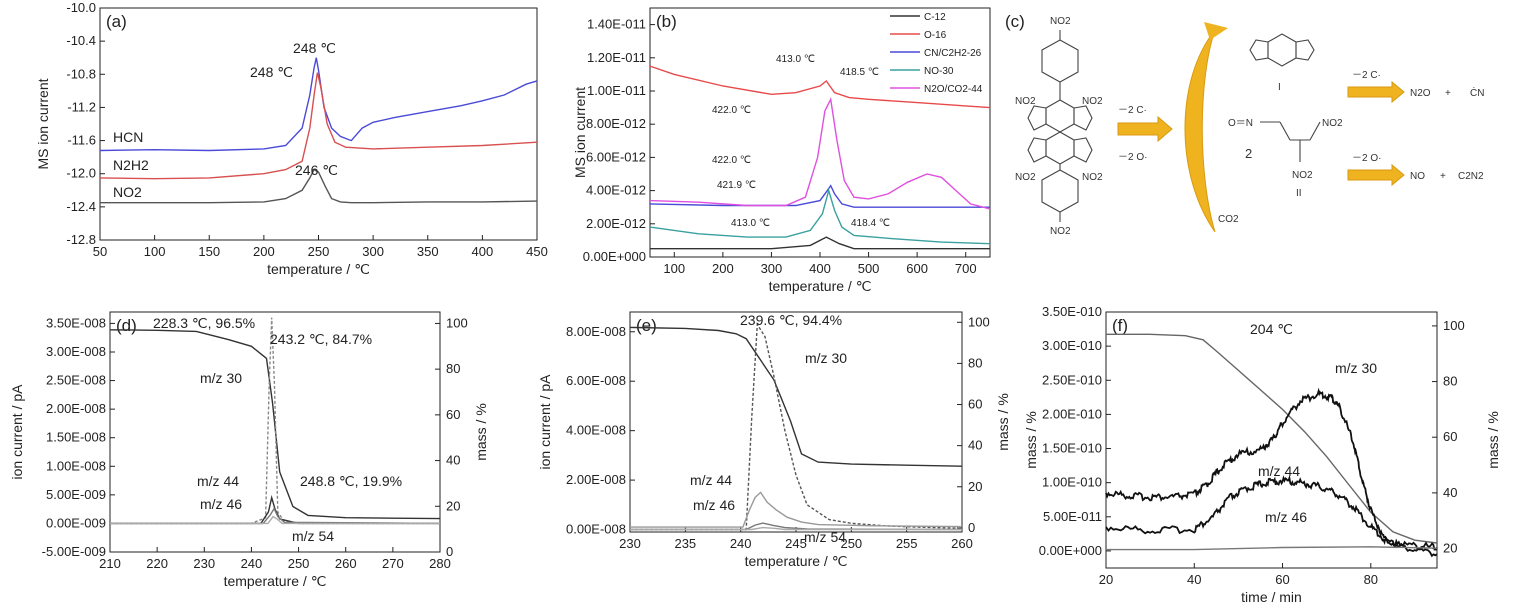  What do you see at coordinates (630, 543) in the screenshot?
I see `x-tick-label: 230` at bounding box center [630, 543].